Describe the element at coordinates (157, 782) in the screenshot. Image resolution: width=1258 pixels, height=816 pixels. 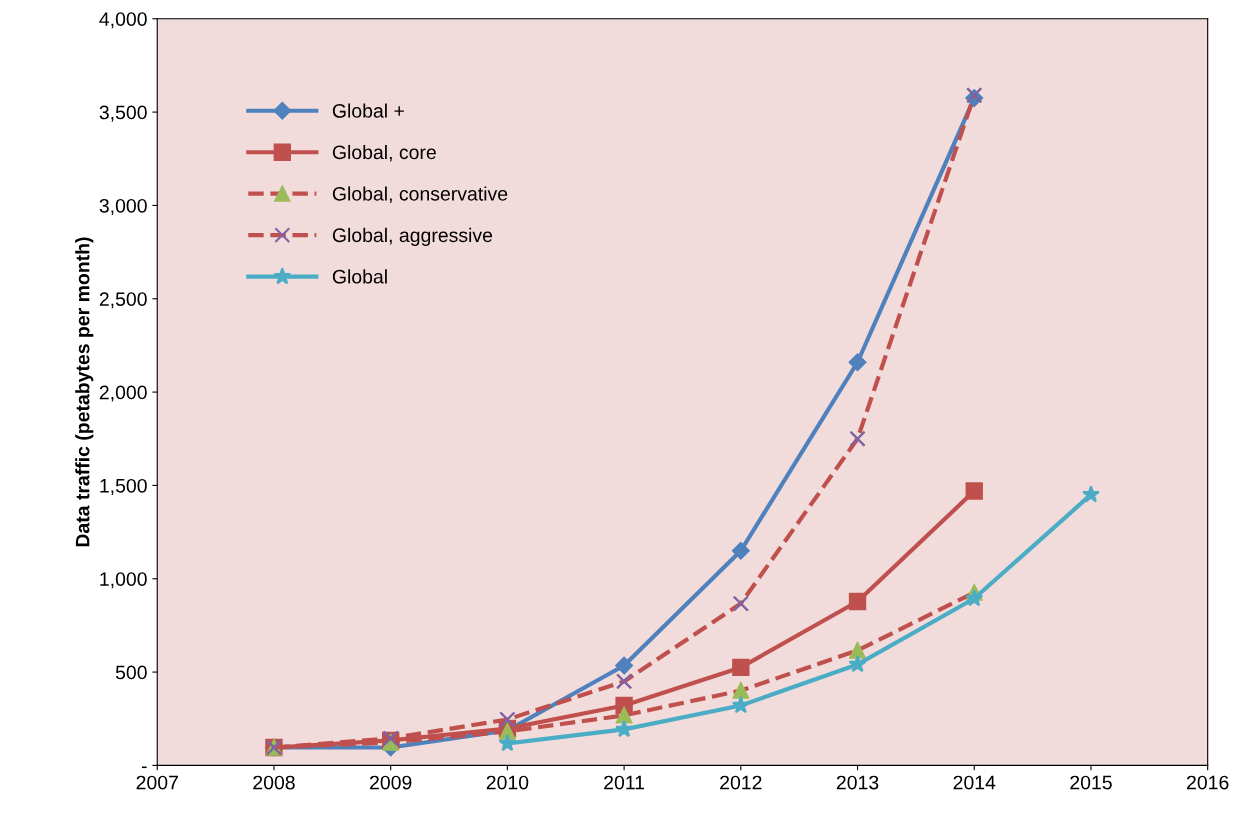
I see `x-tick-label: 2007` at that location.